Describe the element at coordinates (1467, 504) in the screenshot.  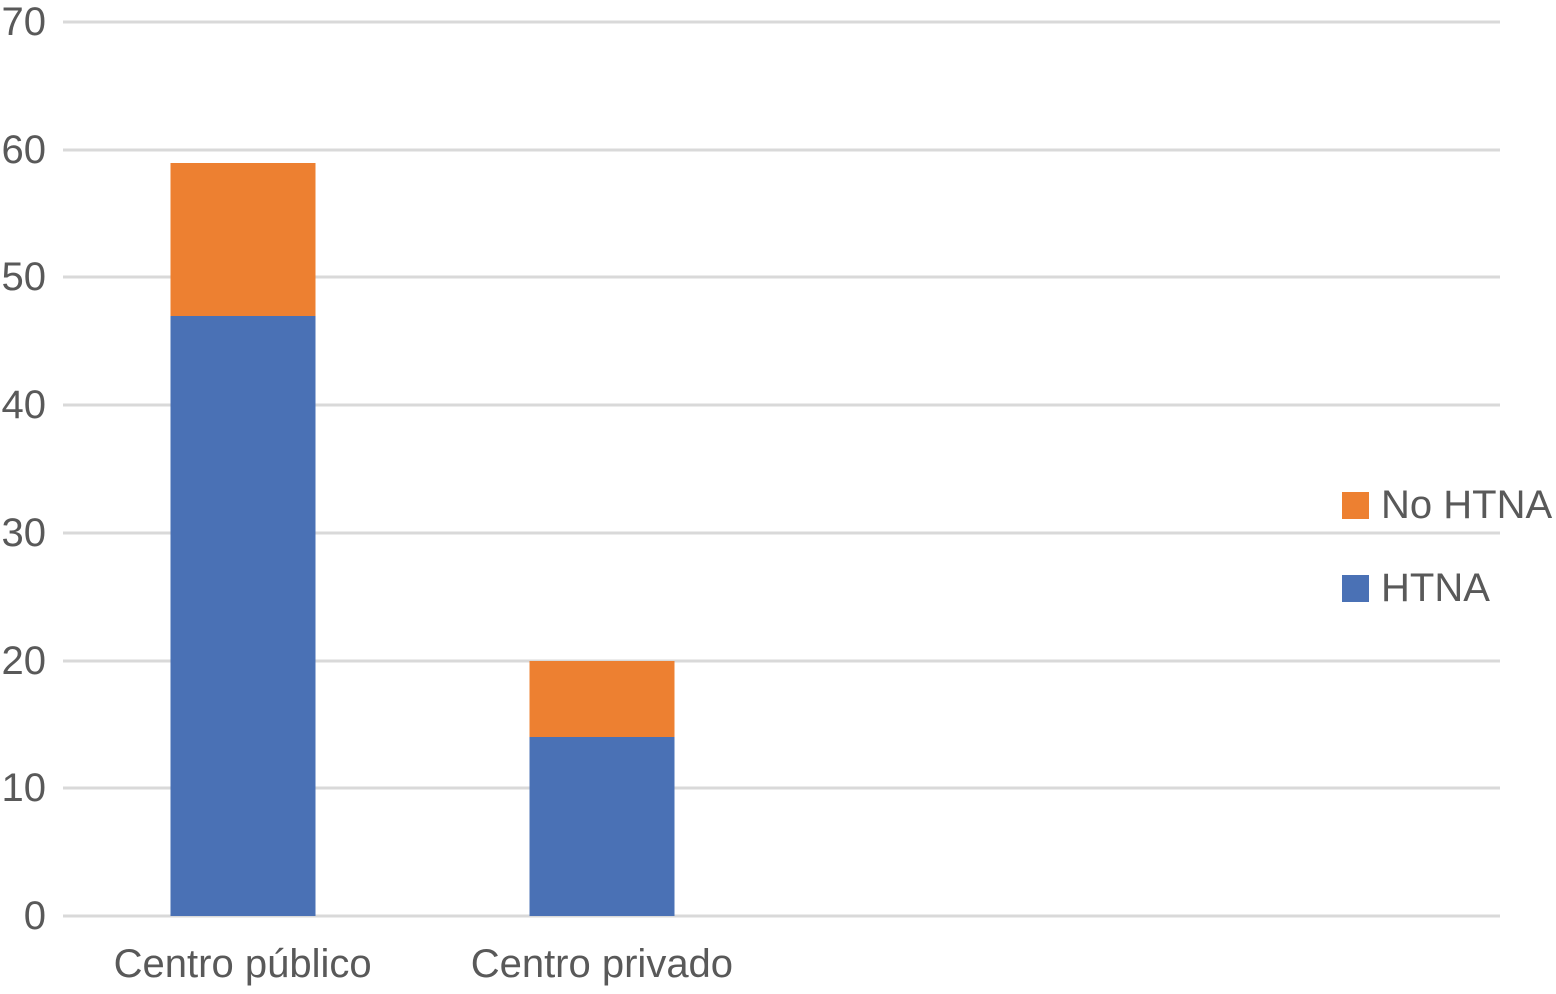
I see `legend-label-no-htna: No HTNA` at that location.